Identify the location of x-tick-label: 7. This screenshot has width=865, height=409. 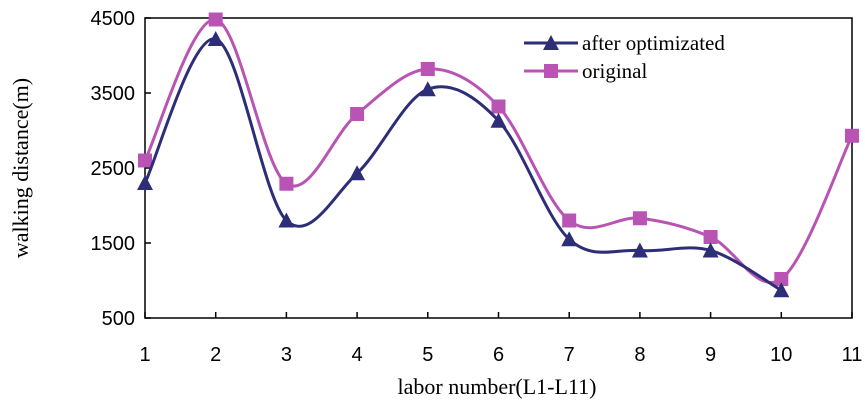
(569, 355).